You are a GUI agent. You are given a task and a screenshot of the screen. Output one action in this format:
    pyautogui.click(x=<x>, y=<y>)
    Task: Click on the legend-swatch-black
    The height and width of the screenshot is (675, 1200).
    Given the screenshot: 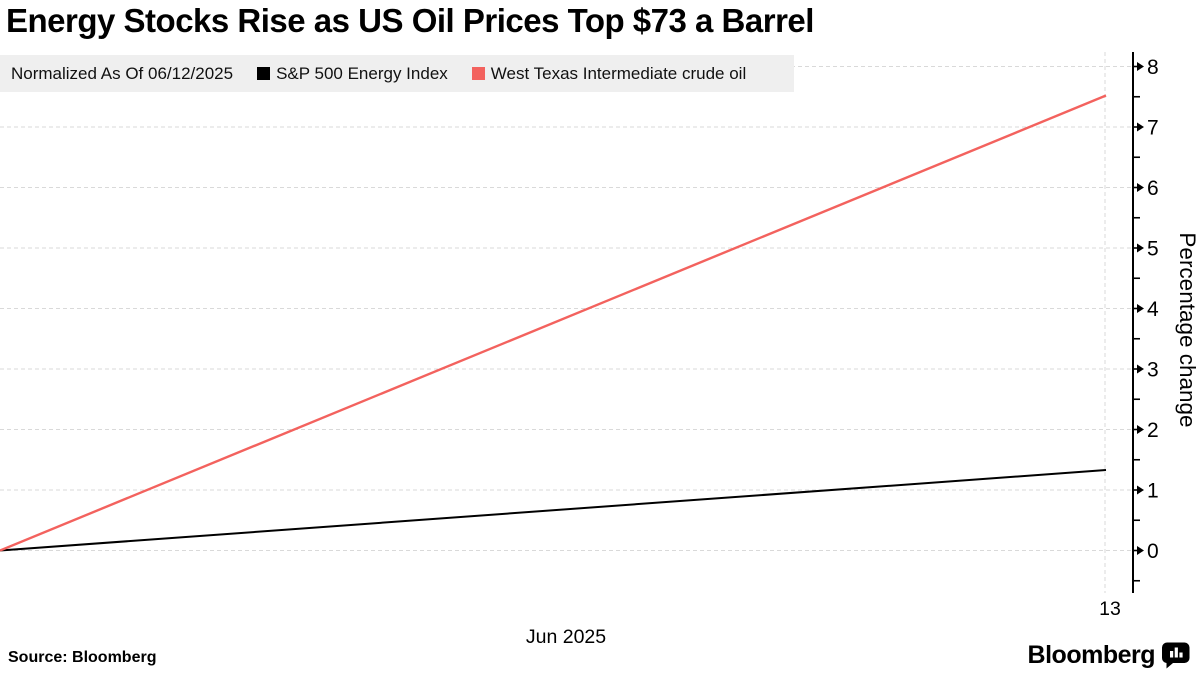 What is the action you would take?
    pyautogui.click(x=264, y=73)
    